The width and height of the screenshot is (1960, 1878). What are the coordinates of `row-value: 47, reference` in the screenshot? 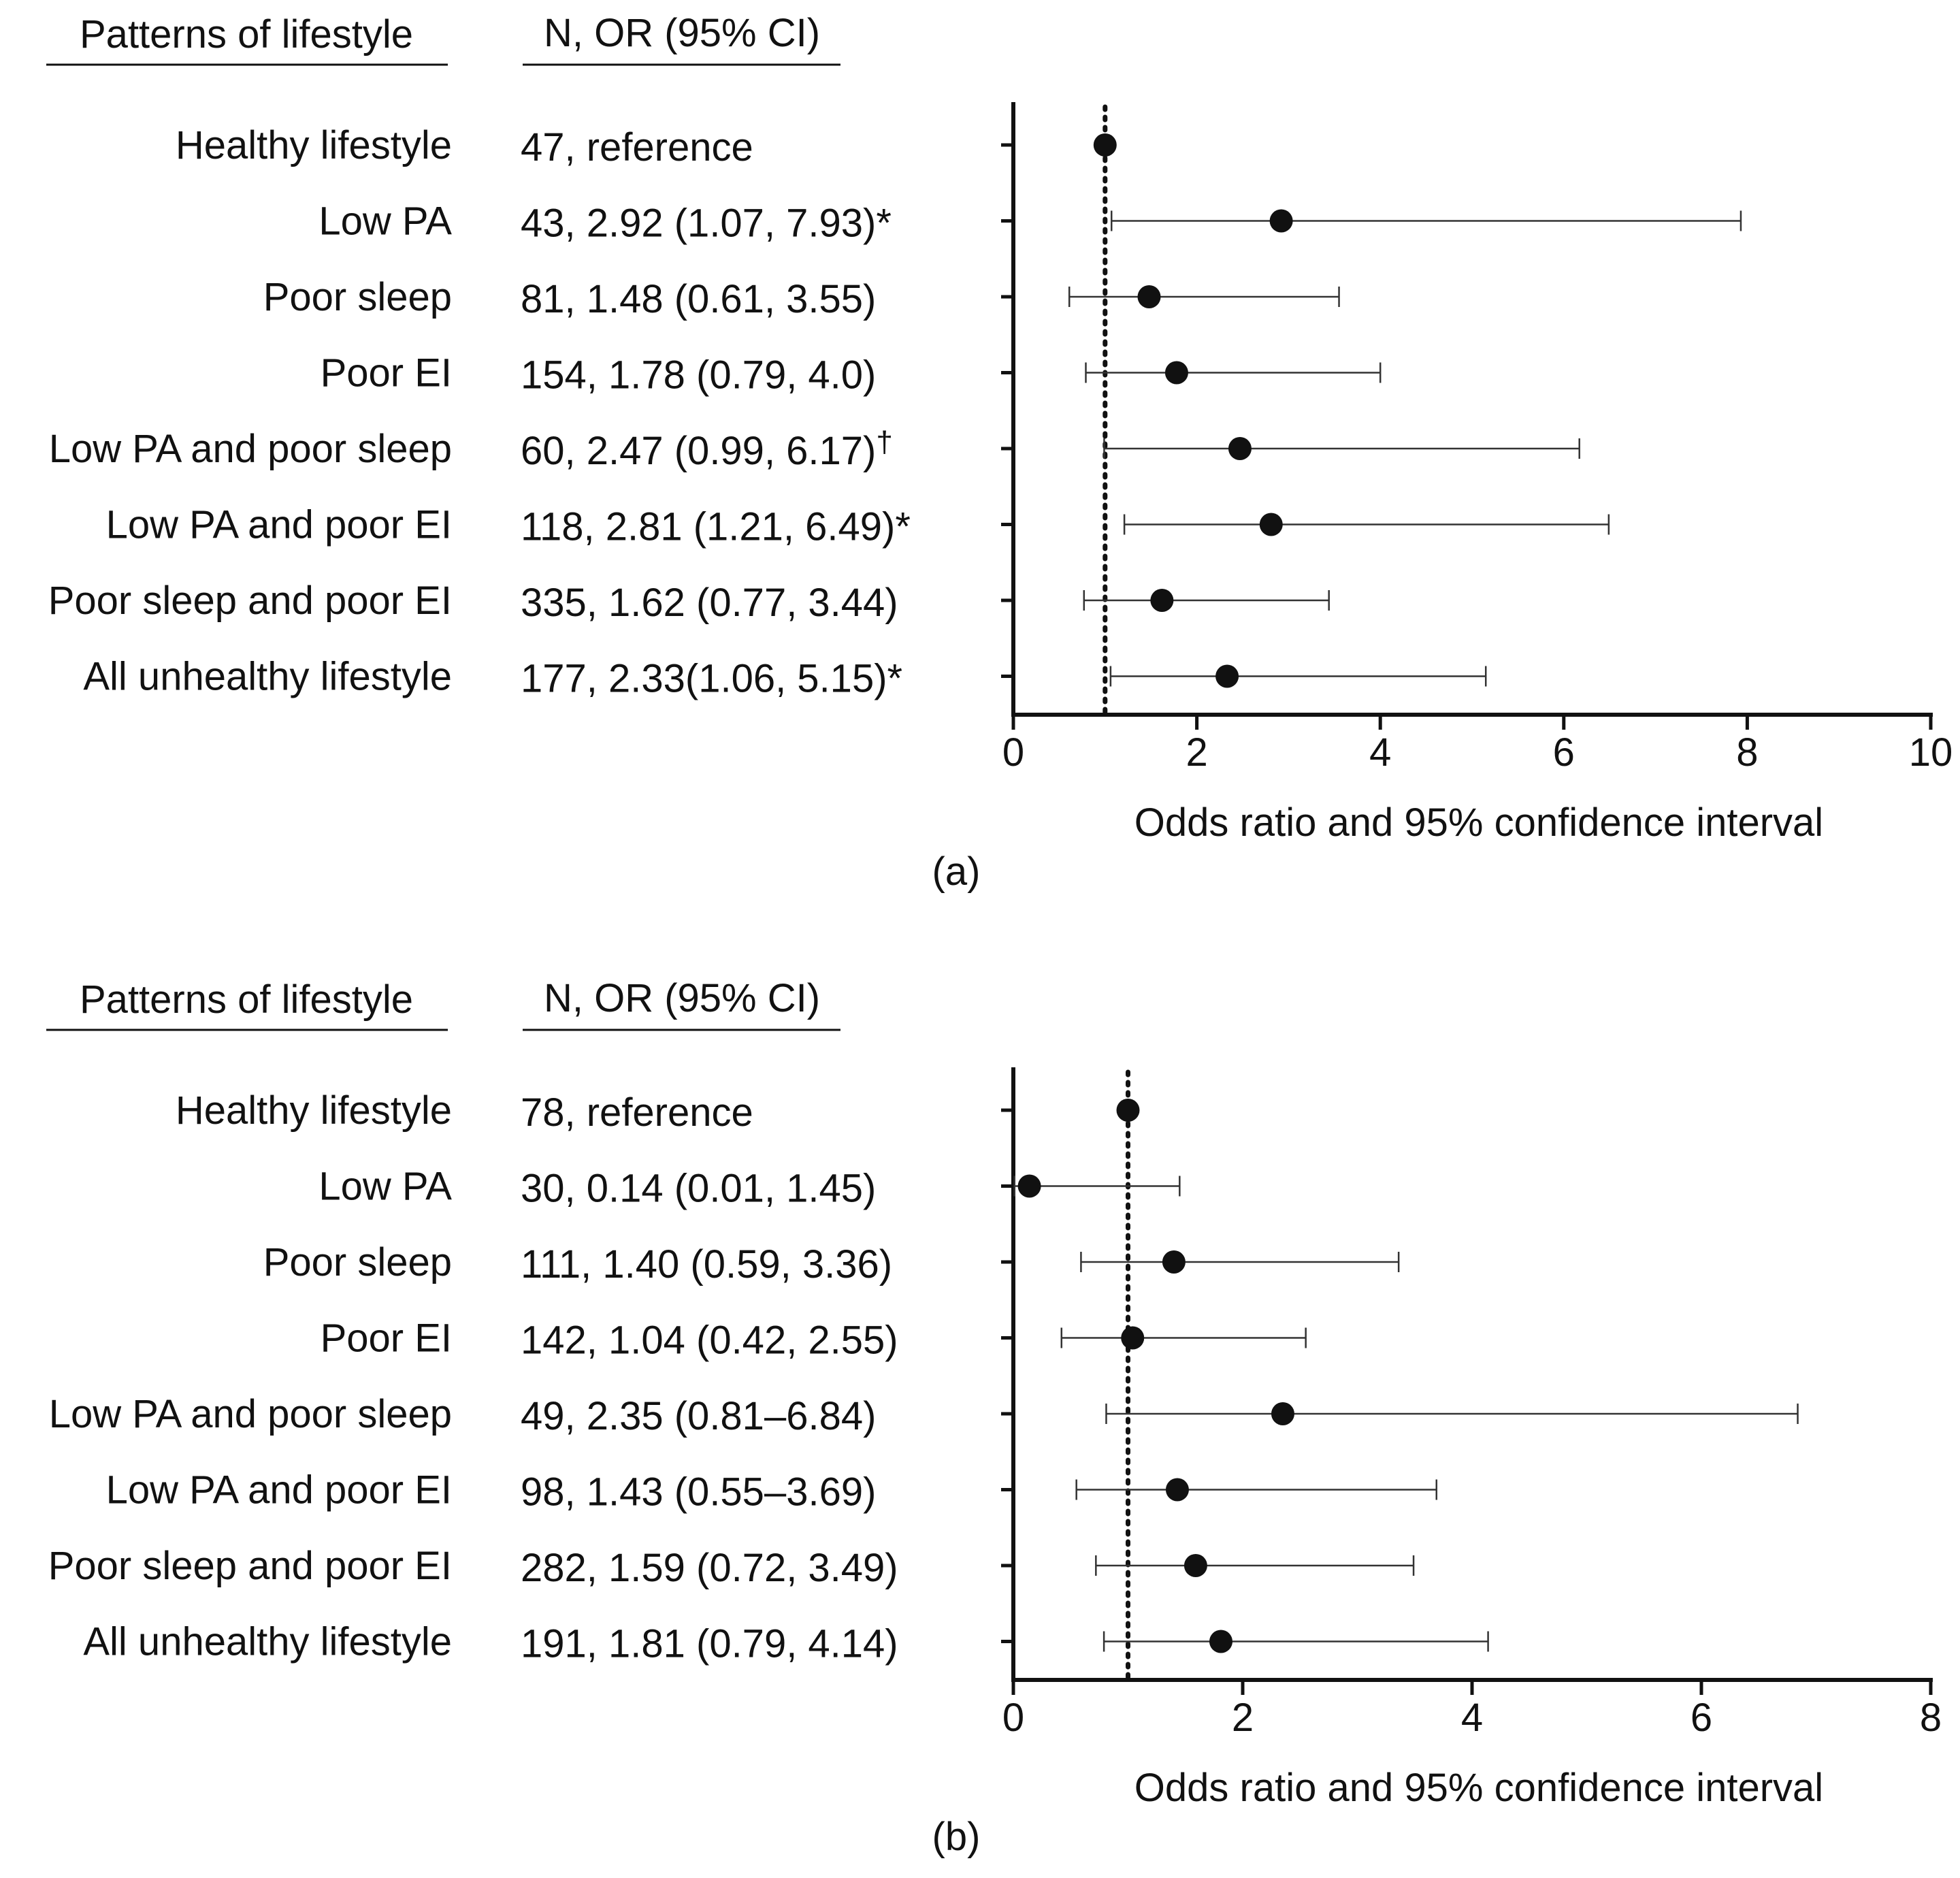 It's located at (637, 147).